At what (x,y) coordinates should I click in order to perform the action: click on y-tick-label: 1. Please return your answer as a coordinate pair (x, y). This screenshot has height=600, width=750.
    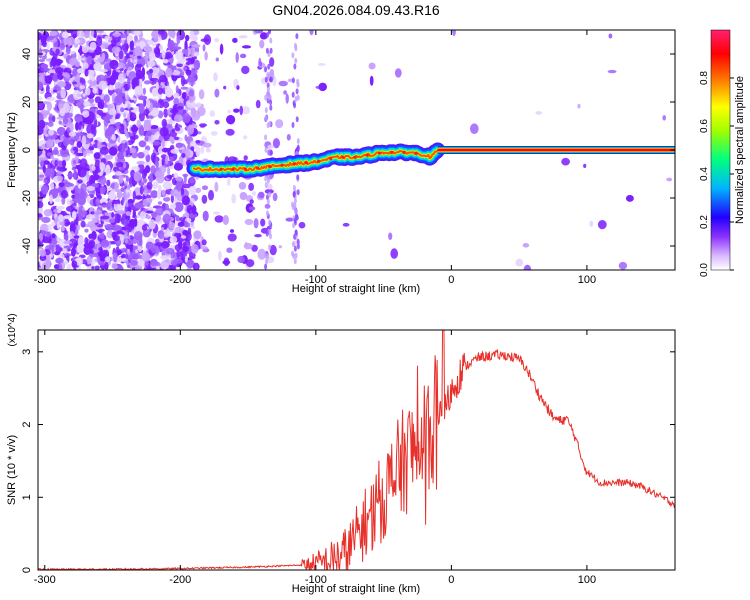
    Looking at the image, I should click on (27, 497).